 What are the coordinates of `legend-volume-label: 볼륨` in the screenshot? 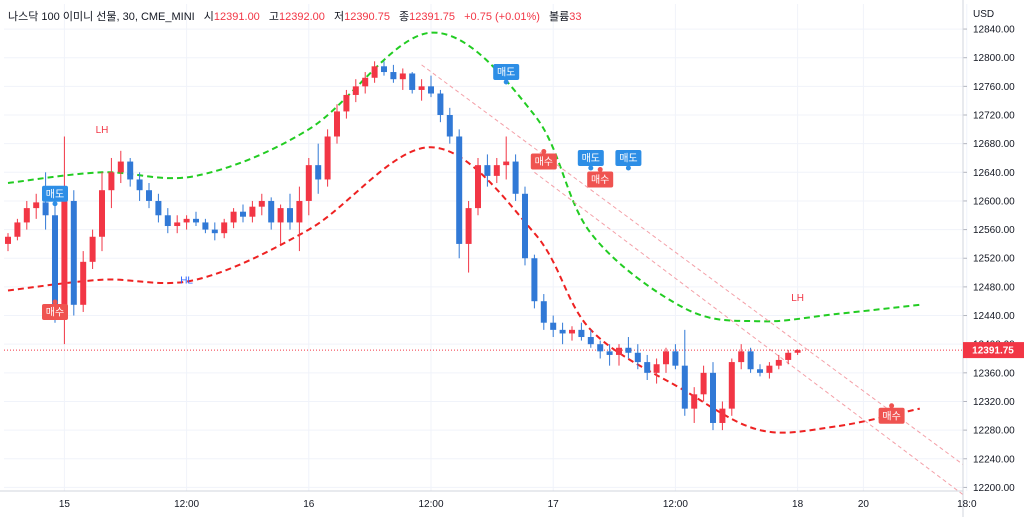 It's located at (559, 17).